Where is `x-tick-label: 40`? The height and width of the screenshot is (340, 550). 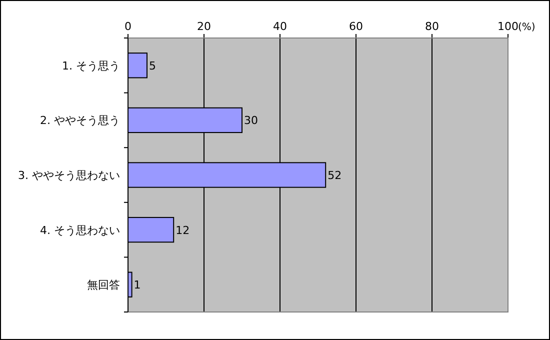
x-tick-label: 40 is located at coordinates (280, 26).